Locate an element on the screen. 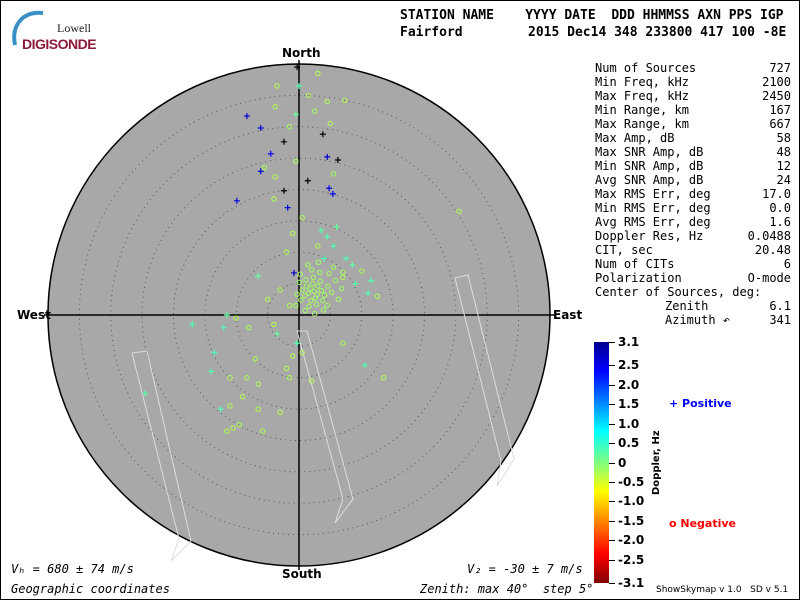  stat-value: 2450 is located at coordinates (776, 96).